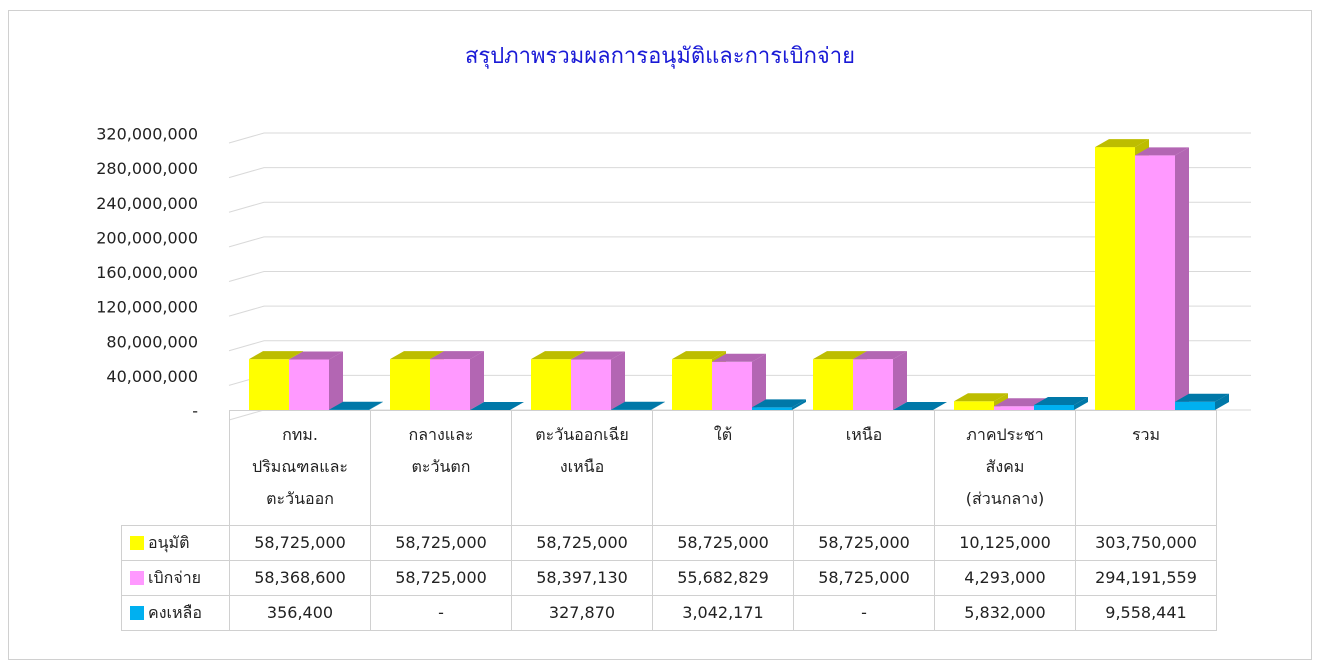  What do you see at coordinates (147, 237) in the screenshot?
I see `y-tick-label: 200,000,000` at bounding box center [147, 237].